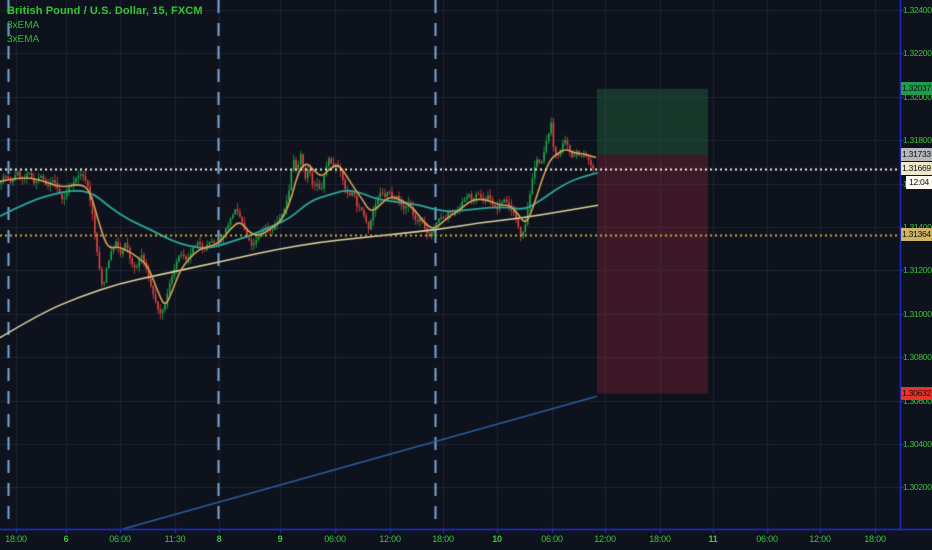 This screenshot has width=932, height=550. What do you see at coordinates (917, 357) in the screenshot?
I see `price-axis-label: 1.30800` at bounding box center [917, 357].